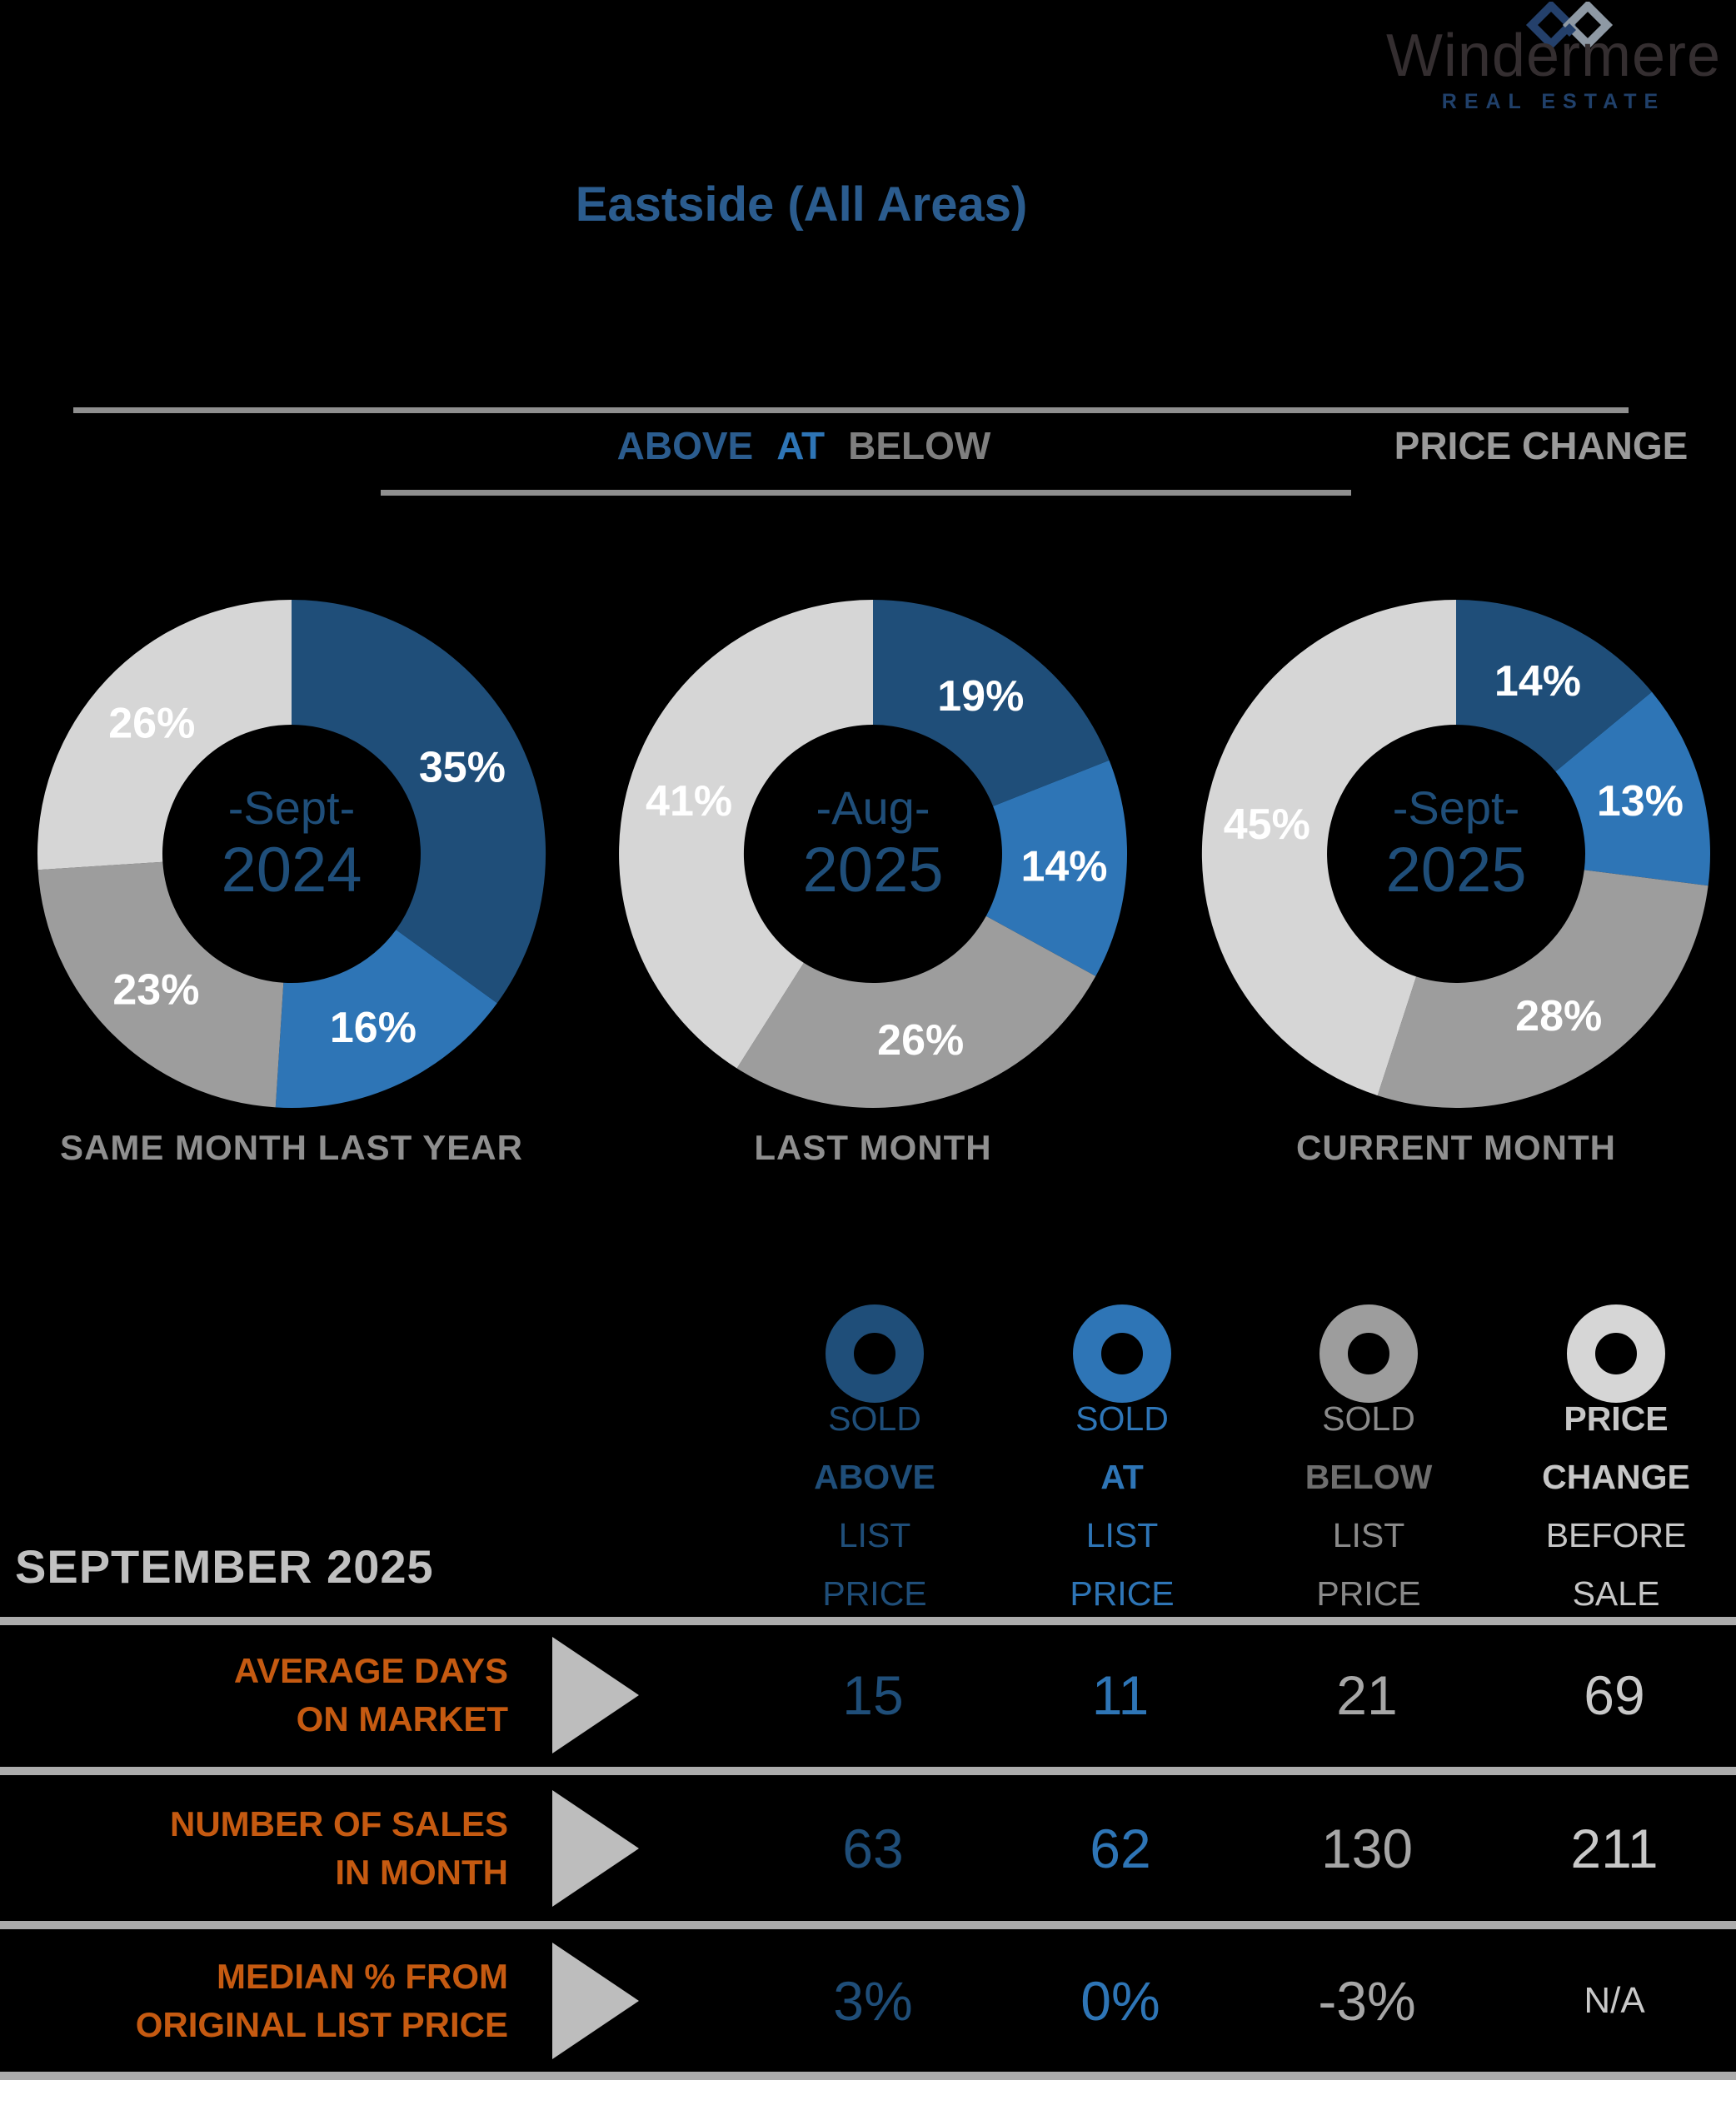 This screenshot has height=2120, width=1736. I want to click on value-sold-below: 21, so click(1367, 1695).